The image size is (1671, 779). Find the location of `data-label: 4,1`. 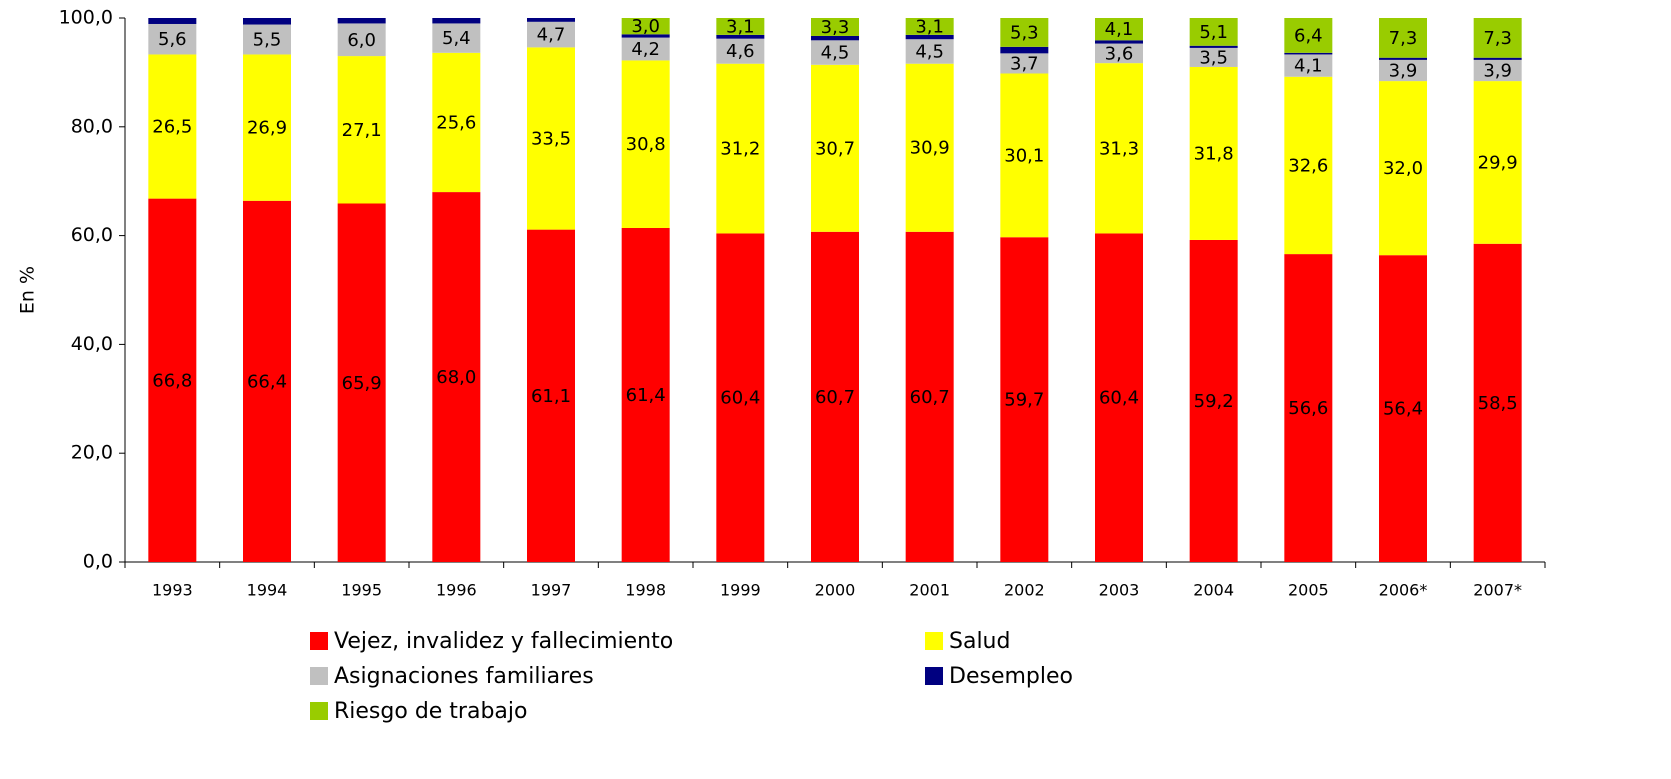

data-label: 4,1 is located at coordinates (1308, 66).